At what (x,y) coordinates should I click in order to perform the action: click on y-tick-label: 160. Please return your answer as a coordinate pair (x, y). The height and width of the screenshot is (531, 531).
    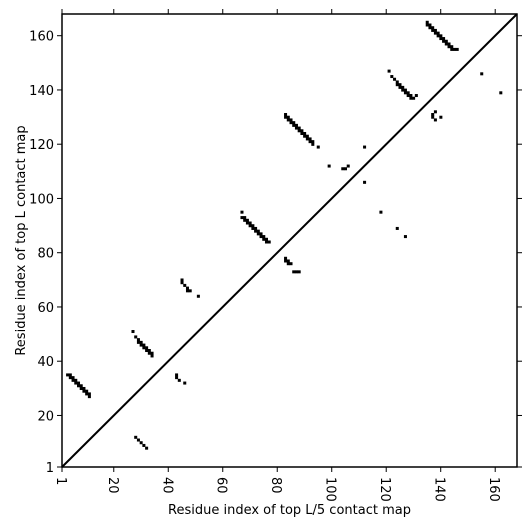
    Looking at the image, I should click on (41, 37).